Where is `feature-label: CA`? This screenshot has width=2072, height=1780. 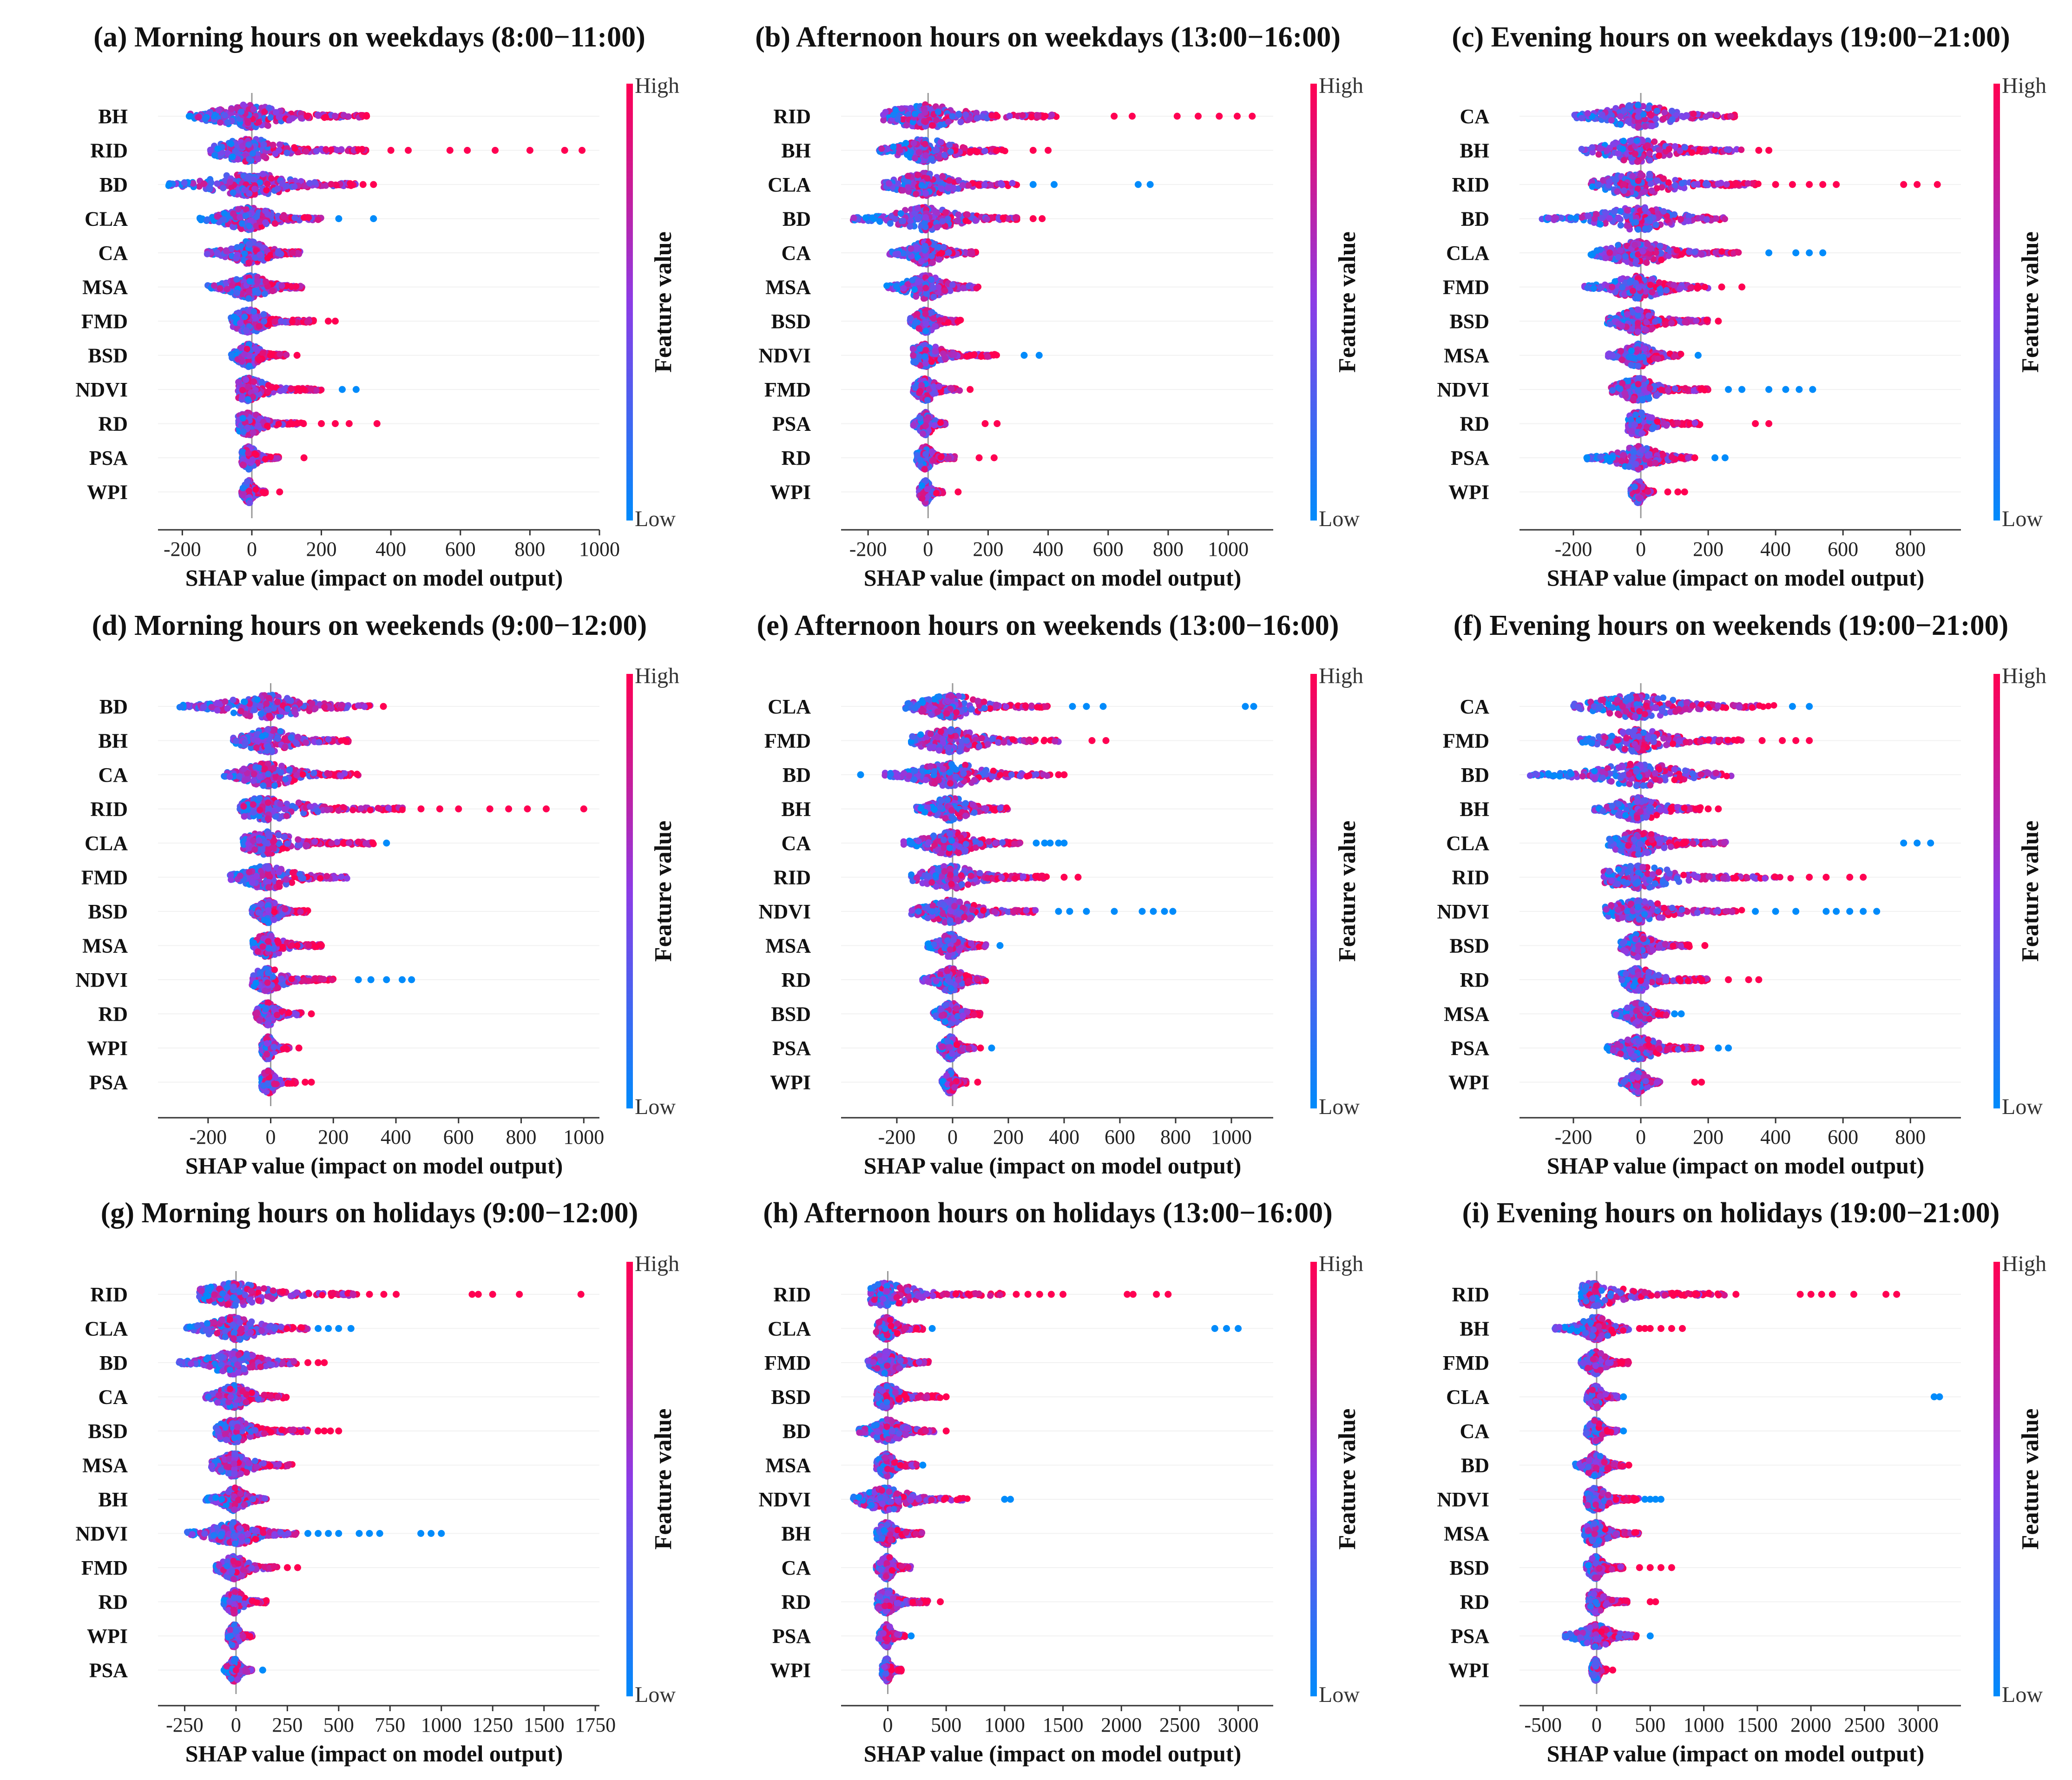
feature-label: CA is located at coordinates (796, 253).